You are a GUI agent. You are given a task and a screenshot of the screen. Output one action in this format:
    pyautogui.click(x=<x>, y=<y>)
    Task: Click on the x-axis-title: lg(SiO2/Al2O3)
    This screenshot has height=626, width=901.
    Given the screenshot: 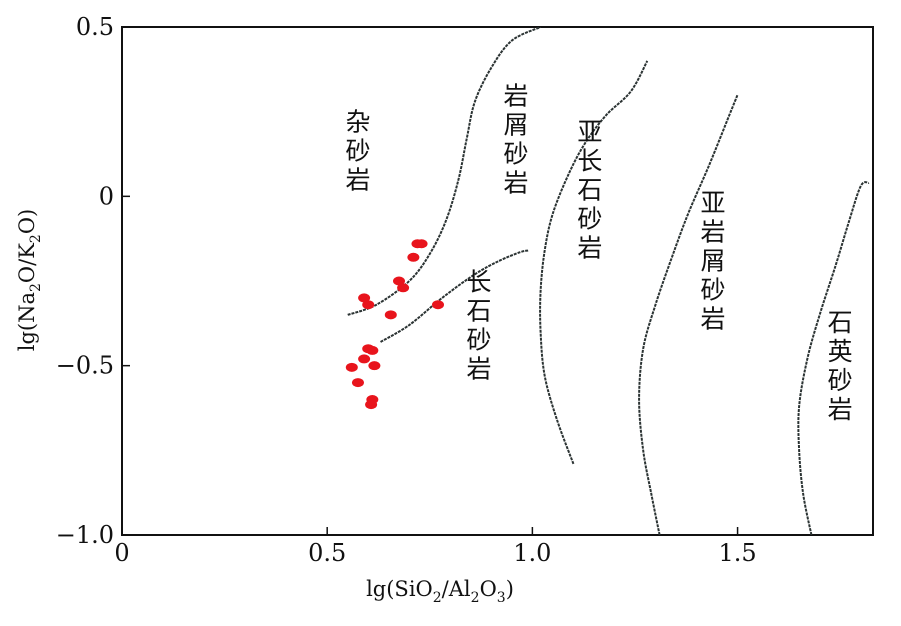 What is the action you would take?
    pyautogui.click(x=440, y=591)
    